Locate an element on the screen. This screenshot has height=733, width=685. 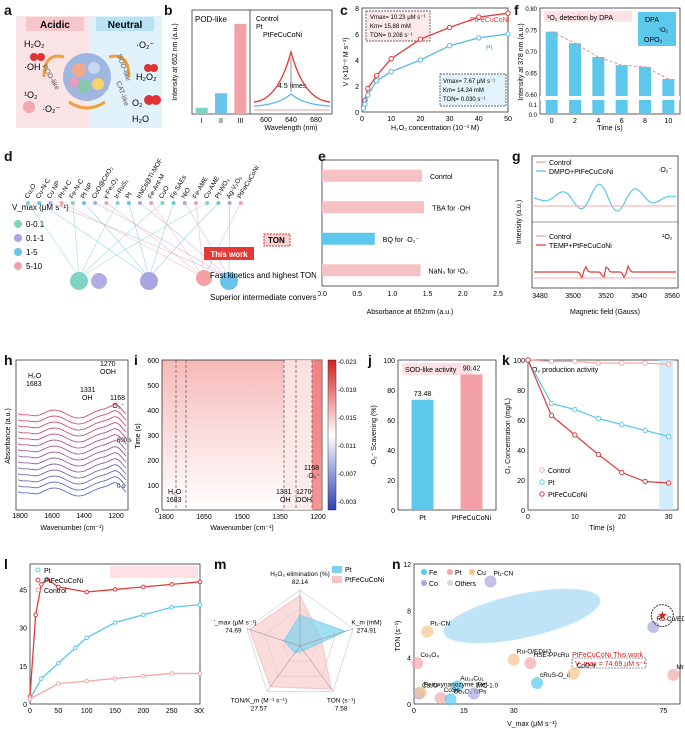
i-xlabel: Wavenumber (cm⁻¹) is located at coordinates (241, 528).